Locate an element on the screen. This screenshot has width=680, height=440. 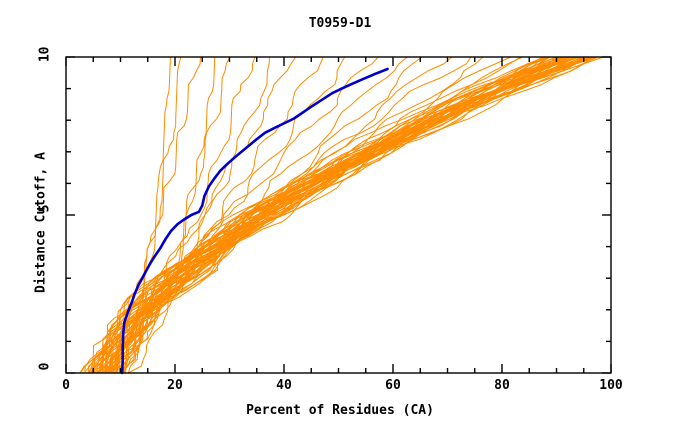
x-tick-label-100: 100 is located at coordinates (611, 385).